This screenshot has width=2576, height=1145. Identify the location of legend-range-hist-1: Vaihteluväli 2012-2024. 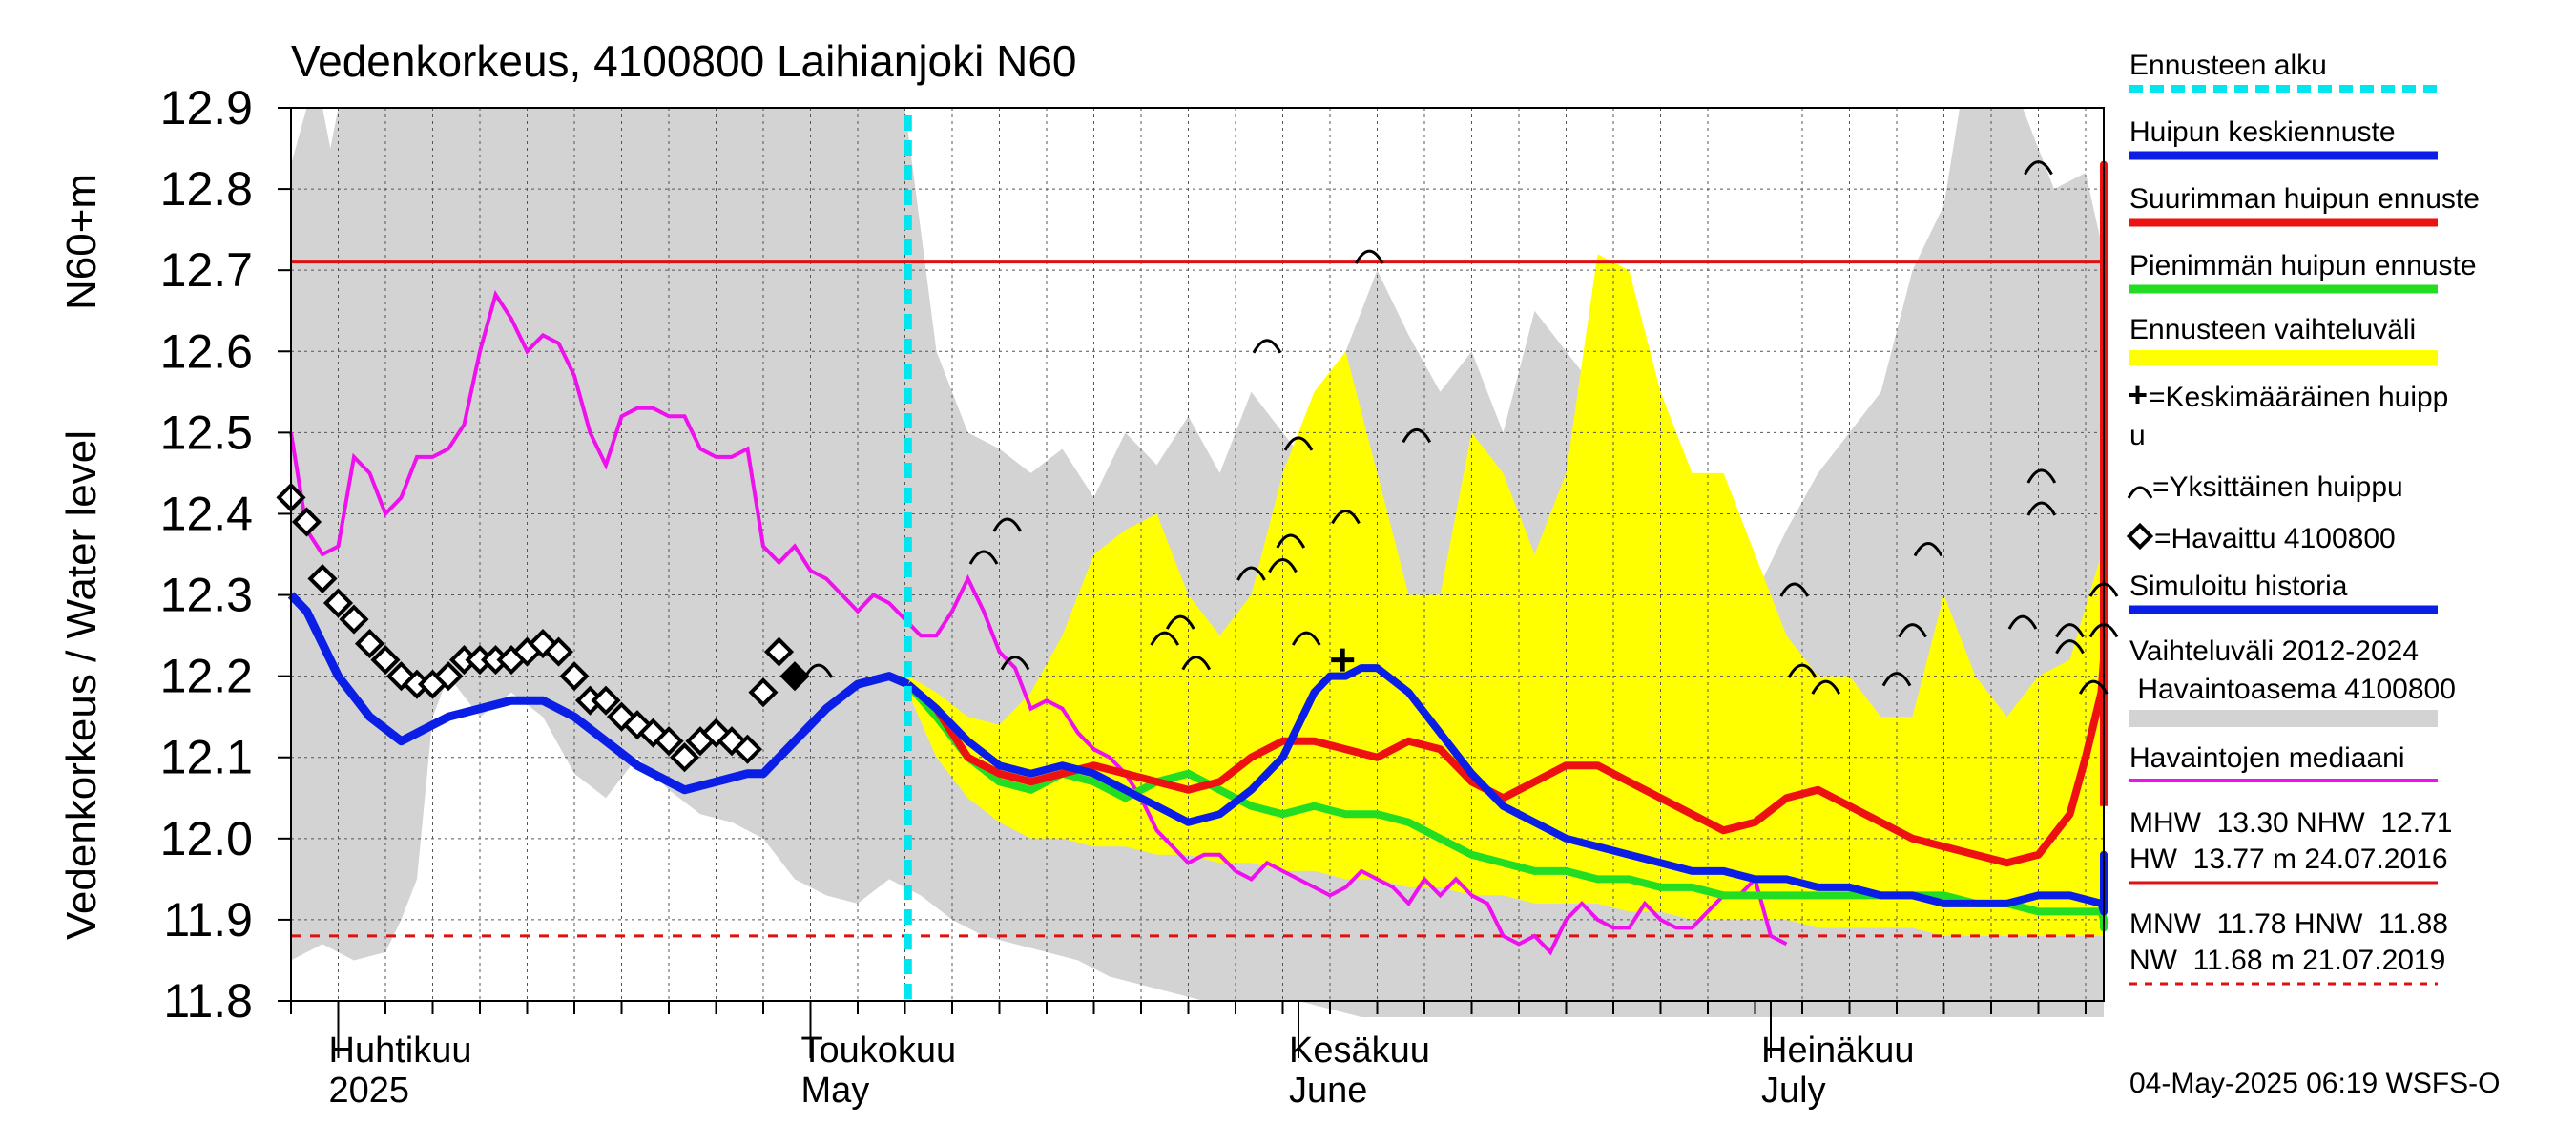
(2274, 651).